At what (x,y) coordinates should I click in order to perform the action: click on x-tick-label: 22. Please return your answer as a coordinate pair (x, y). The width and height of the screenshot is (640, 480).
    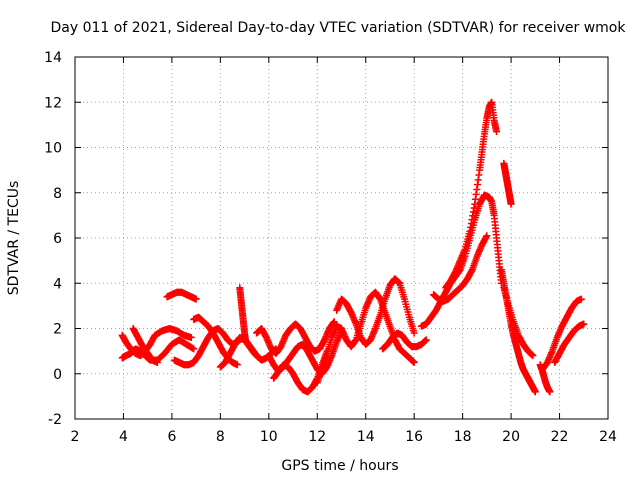
    Looking at the image, I should click on (560, 437).